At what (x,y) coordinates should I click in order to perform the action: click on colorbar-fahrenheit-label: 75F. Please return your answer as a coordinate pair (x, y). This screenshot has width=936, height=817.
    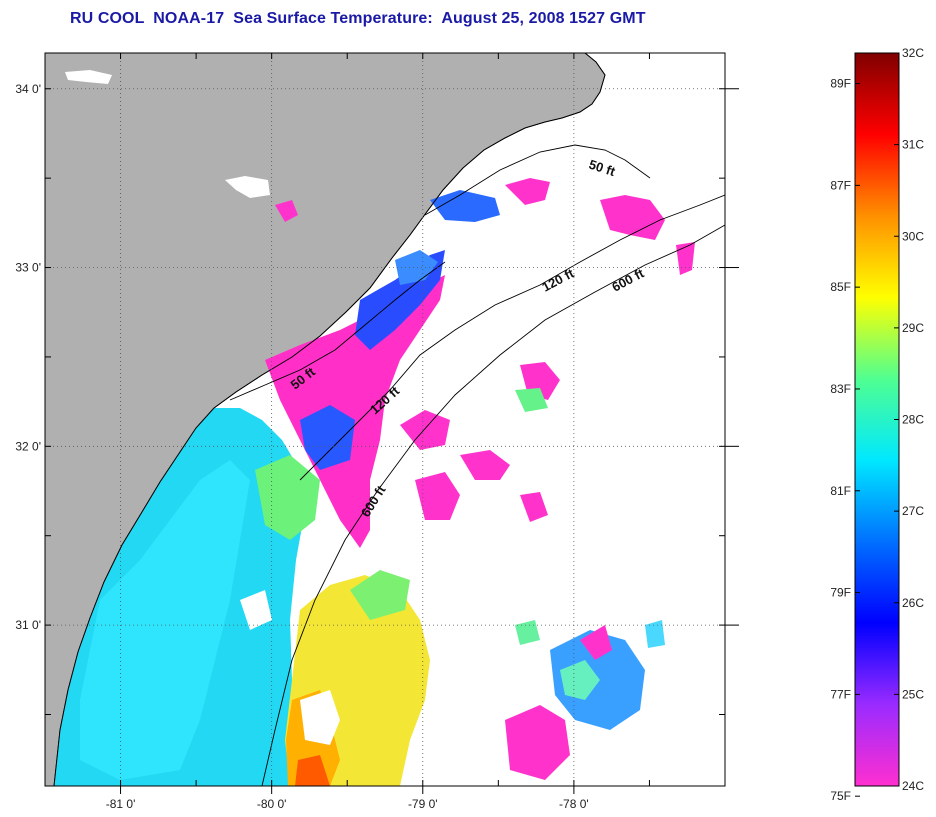
    Looking at the image, I should click on (840, 796).